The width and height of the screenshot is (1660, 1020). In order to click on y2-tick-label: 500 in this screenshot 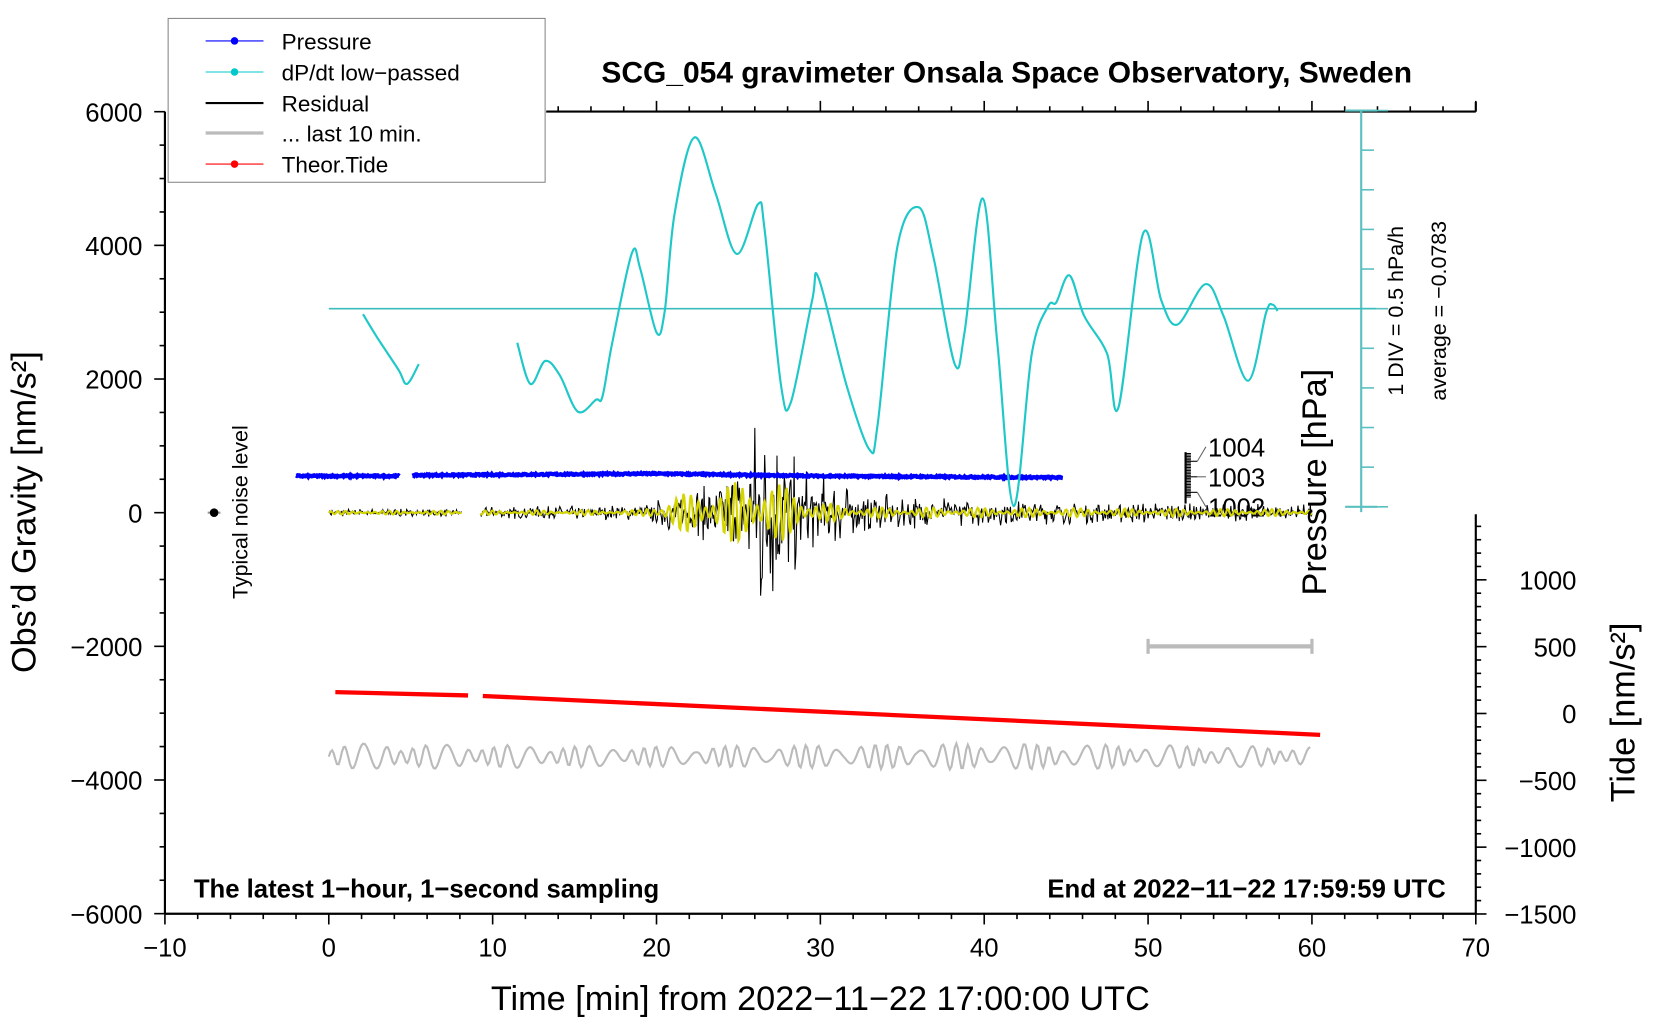, I will do `click(1555, 648)`.